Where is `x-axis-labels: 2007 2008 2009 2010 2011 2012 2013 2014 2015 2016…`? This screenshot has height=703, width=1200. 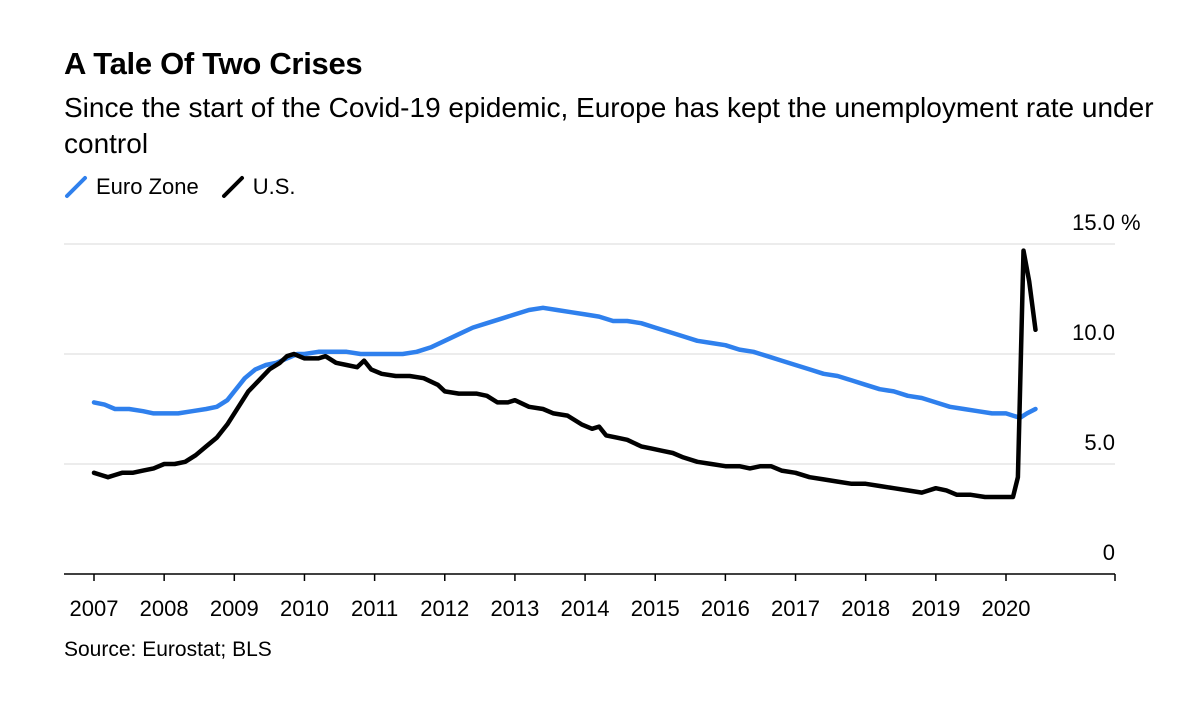 x-axis-labels: 2007 2008 2009 2010 2011 2012 2013 2014 2015 2016… is located at coordinates (550, 608).